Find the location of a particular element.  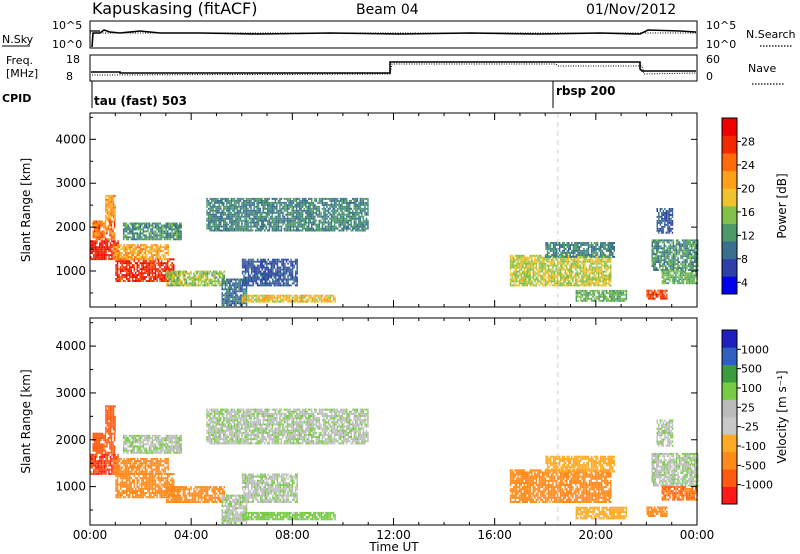

nsky-label: N.Sky is located at coordinates (18, 39).